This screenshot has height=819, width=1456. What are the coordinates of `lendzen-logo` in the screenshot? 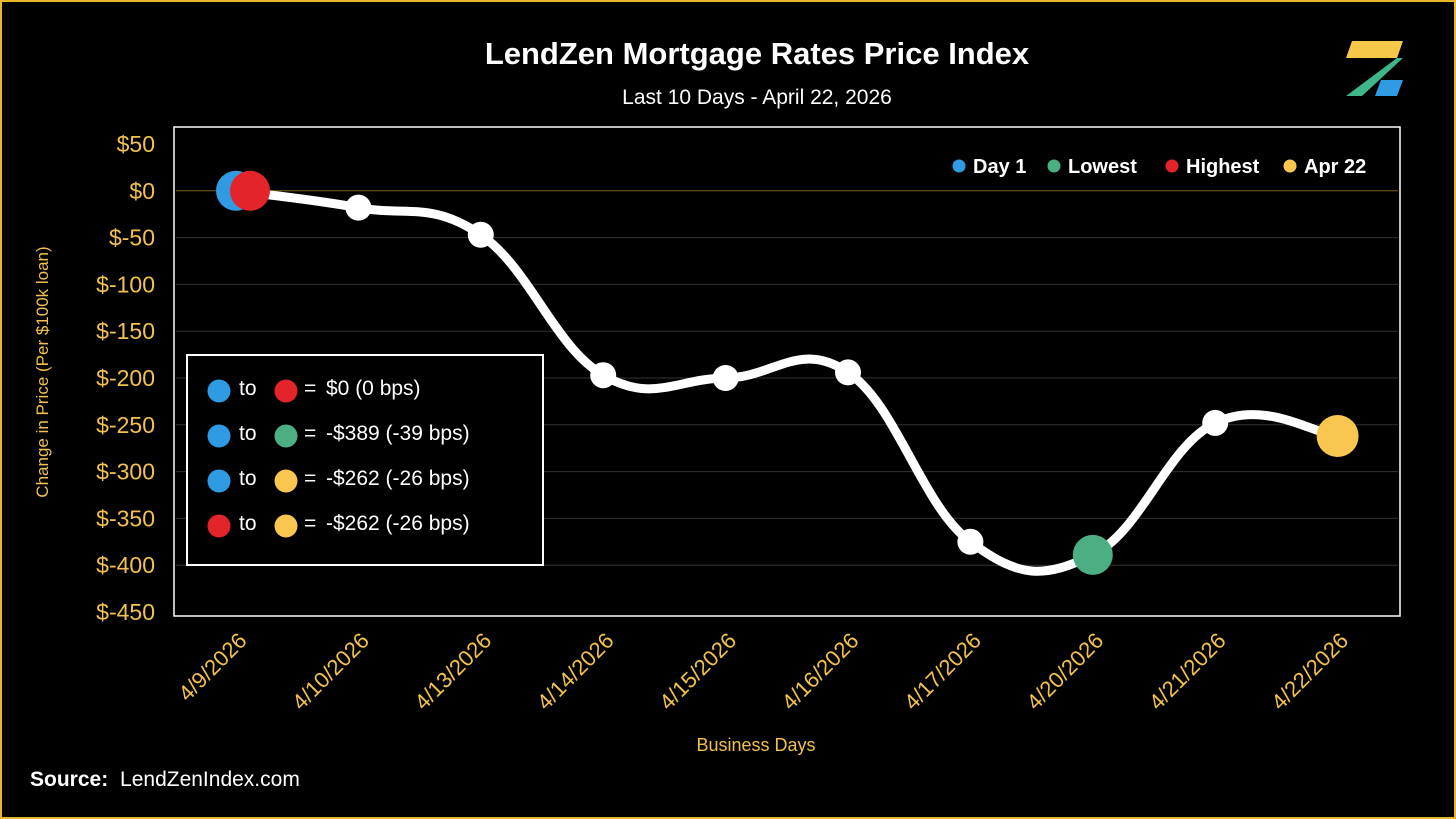 It's located at (1374, 68).